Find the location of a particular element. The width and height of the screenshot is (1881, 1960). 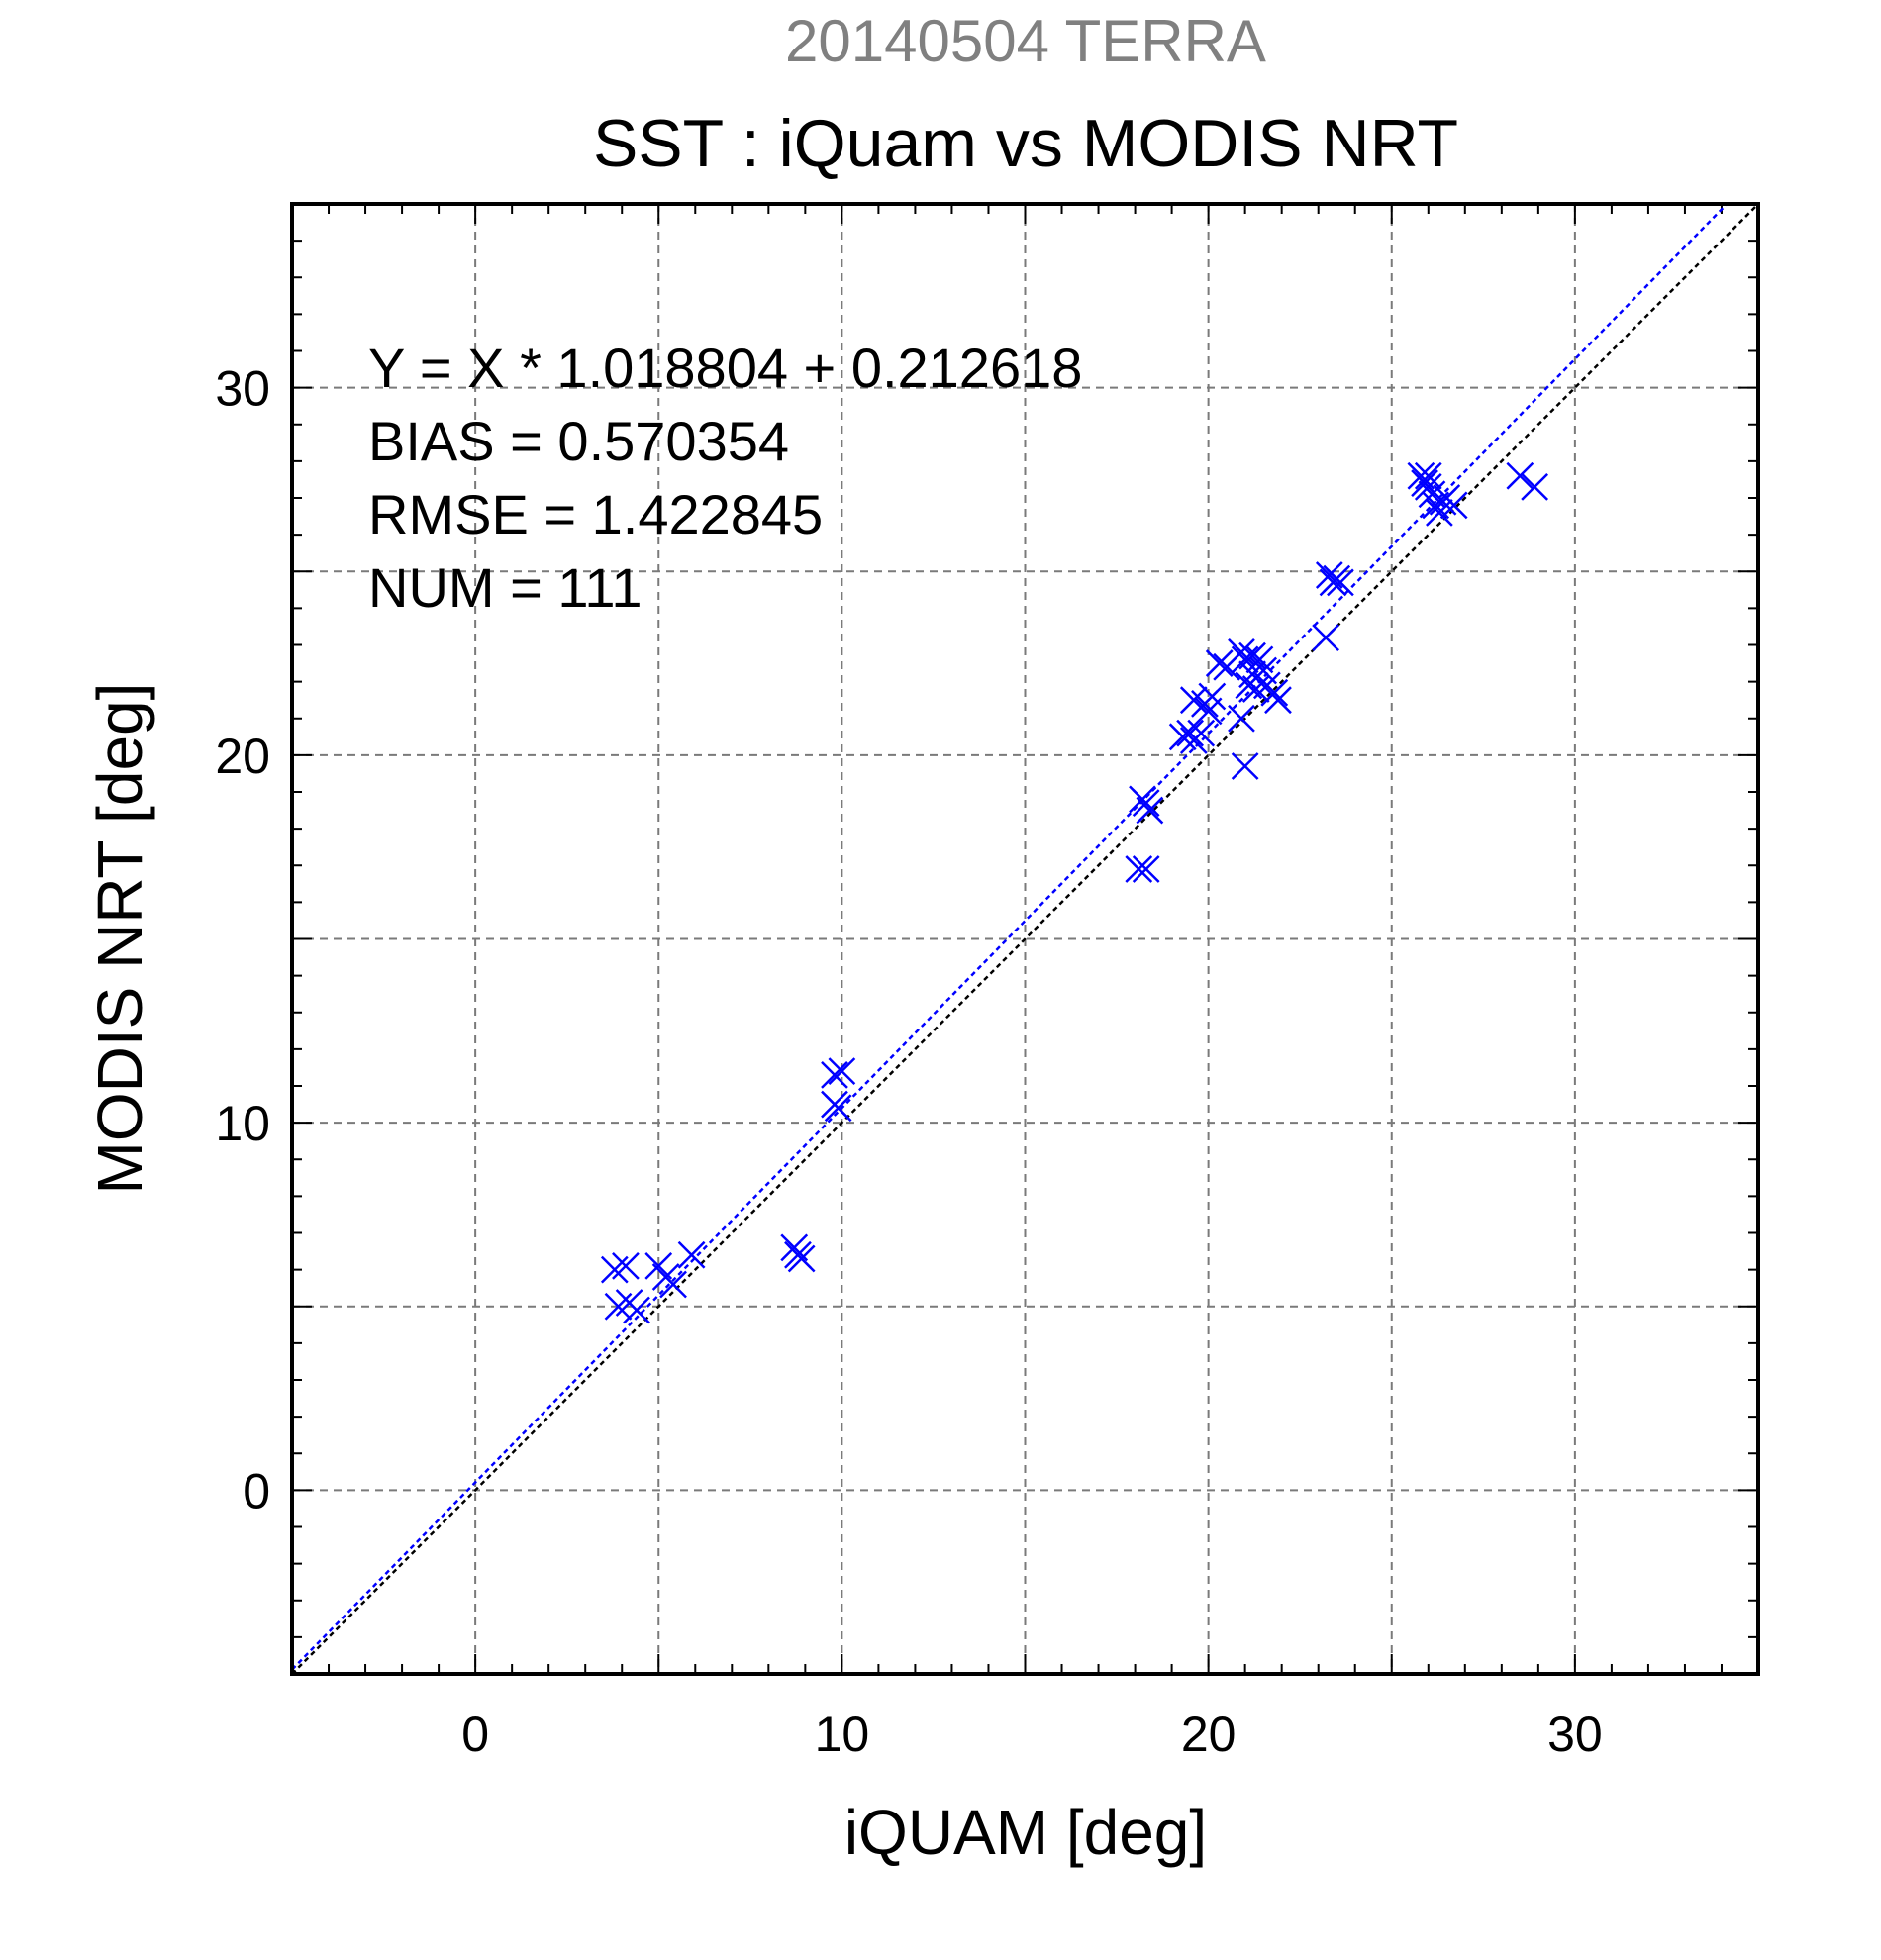

stat-rmse: RMSE = 1.422845 is located at coordinates (595, 514).